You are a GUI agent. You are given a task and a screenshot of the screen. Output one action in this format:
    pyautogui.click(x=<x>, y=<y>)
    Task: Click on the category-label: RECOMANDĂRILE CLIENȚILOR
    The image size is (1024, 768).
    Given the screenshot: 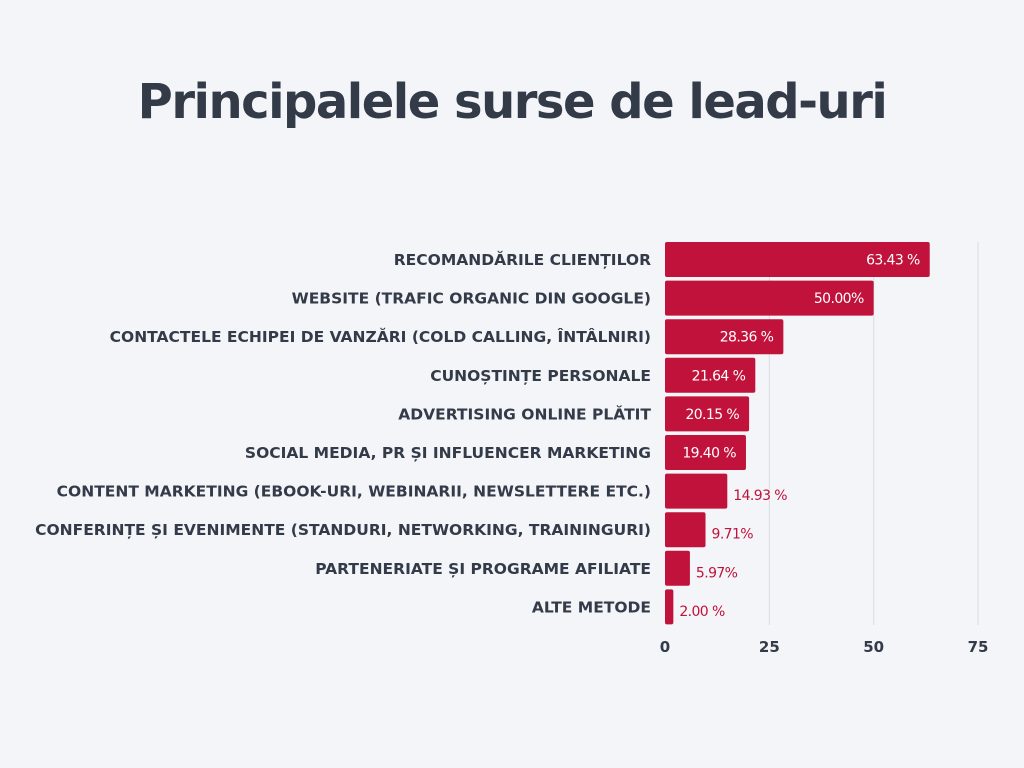 What is the action you would take?
    pyautogui.click(x=522, y=259)
    